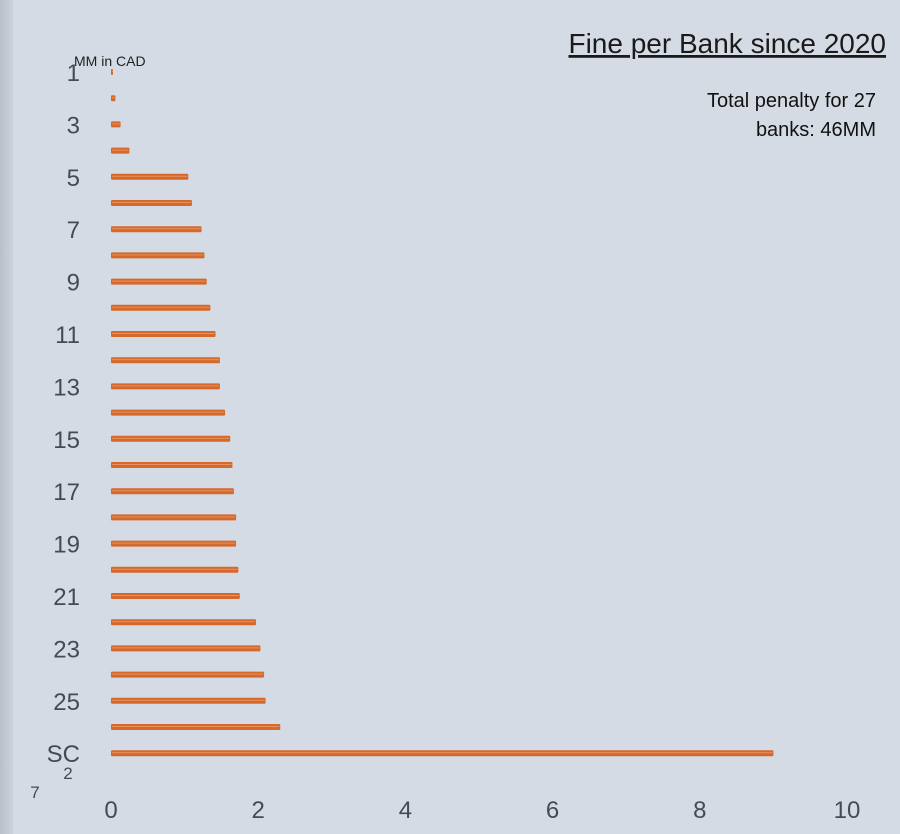 The width and height of the screenshot is (900, 834). What do you see at coordinates (699, 810) in the screenshot?
I see `x-tick-label: 8` at bounding box center [699, 810].